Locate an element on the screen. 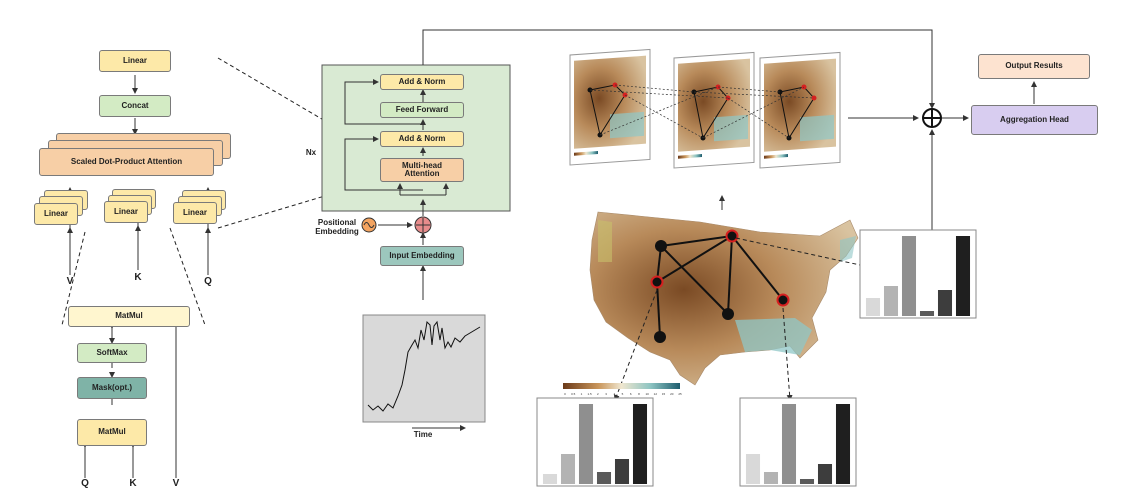  colorbar is located at coordinates (621, 386).